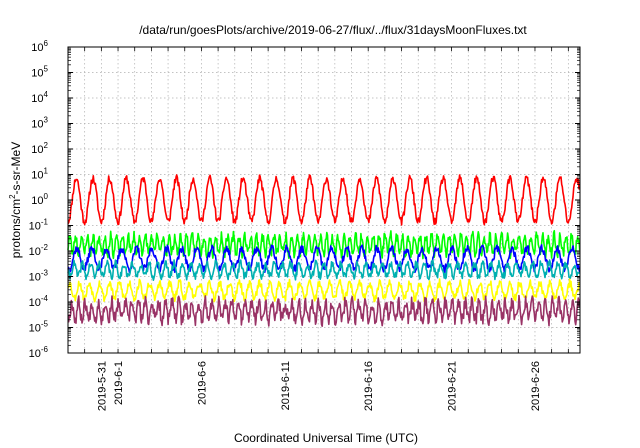 This screenshot has width=640, height=448. Describe the element at coordinates (12, 196) in the screenshot. I see `y-axis-label-superscript: 2` at that location.